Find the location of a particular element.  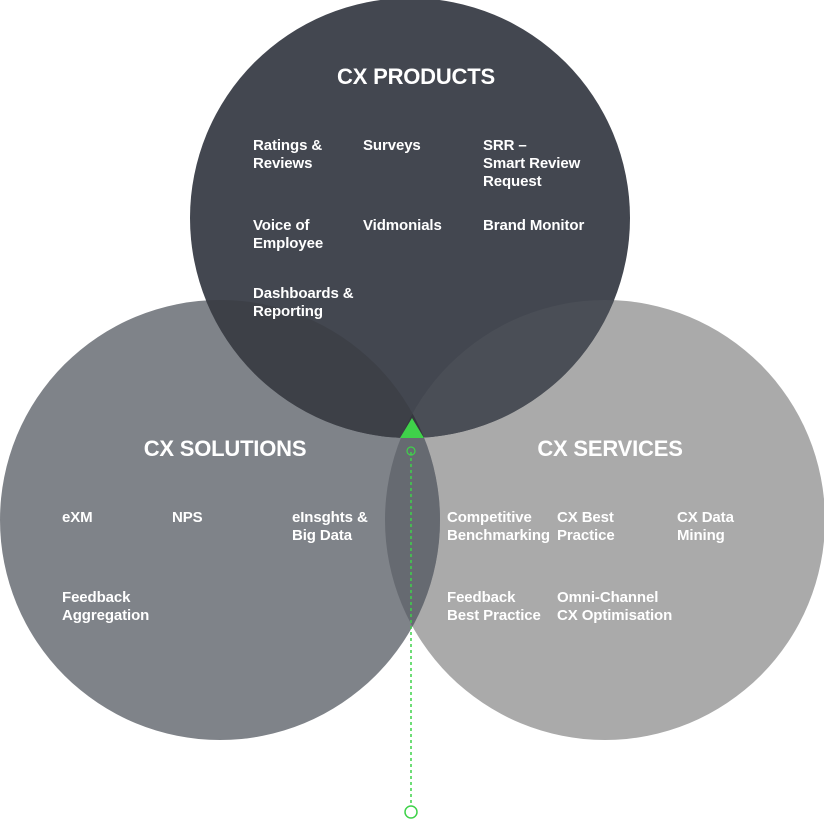

products-item-voice-of-employee: Voice of Employee is located at coordinates (288, 234).